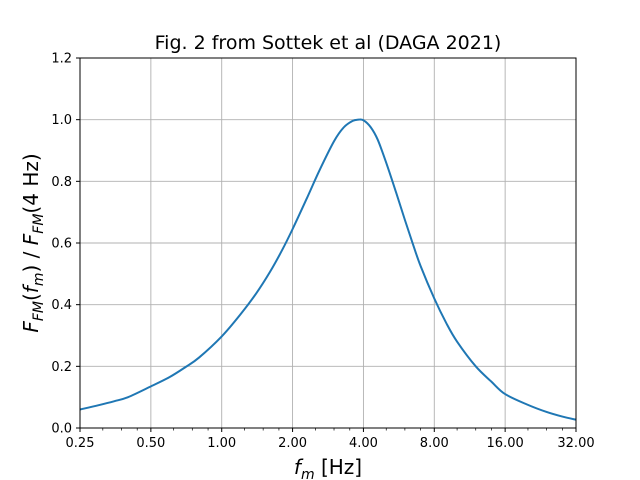 The height and width of the screenshot is (480, 640). I want to click on y-axis-label: FFM(fm) / FFM(4 Hz), so click(33, 242).